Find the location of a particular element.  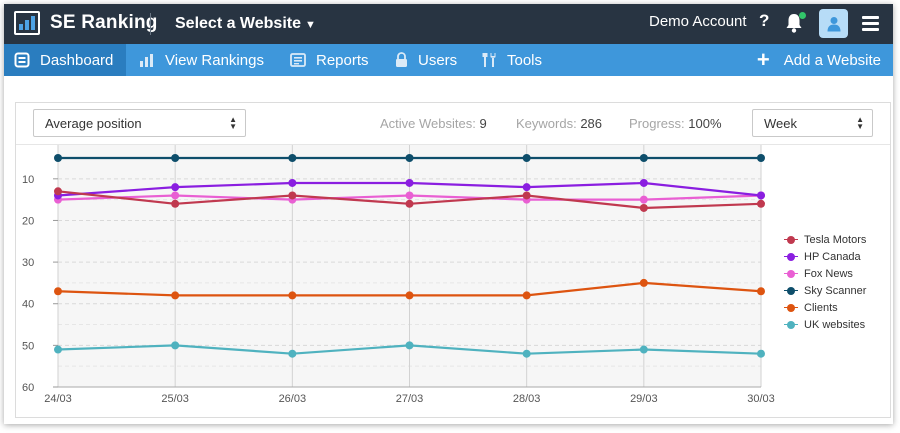

user-icon is located at coordinates (833, 23).